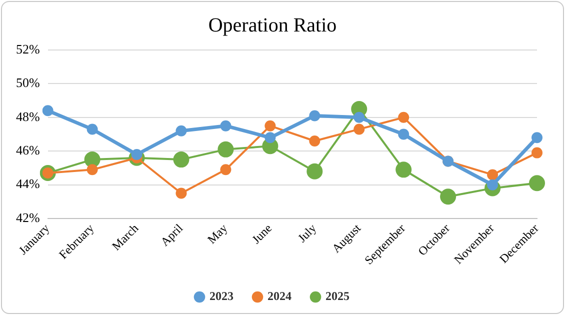 The height and width of the screenshot is (317, 567). Describe the element at coordinates (307, 233) in the screenshot. I see `x-tick-label: July` at that location.